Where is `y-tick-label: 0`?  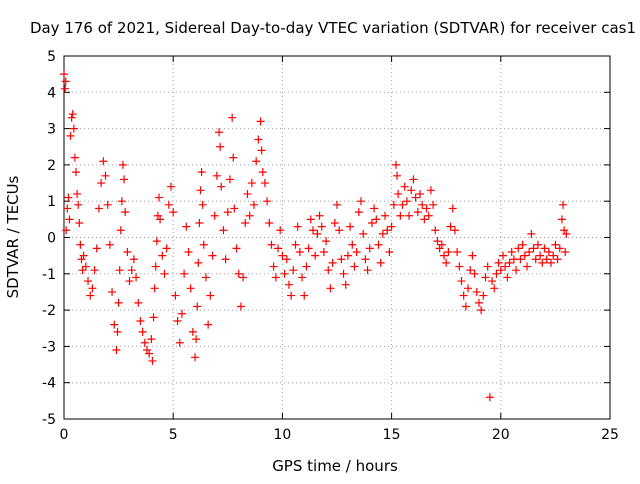 y-tick-label: 0 is located at coordinates (51, 239).